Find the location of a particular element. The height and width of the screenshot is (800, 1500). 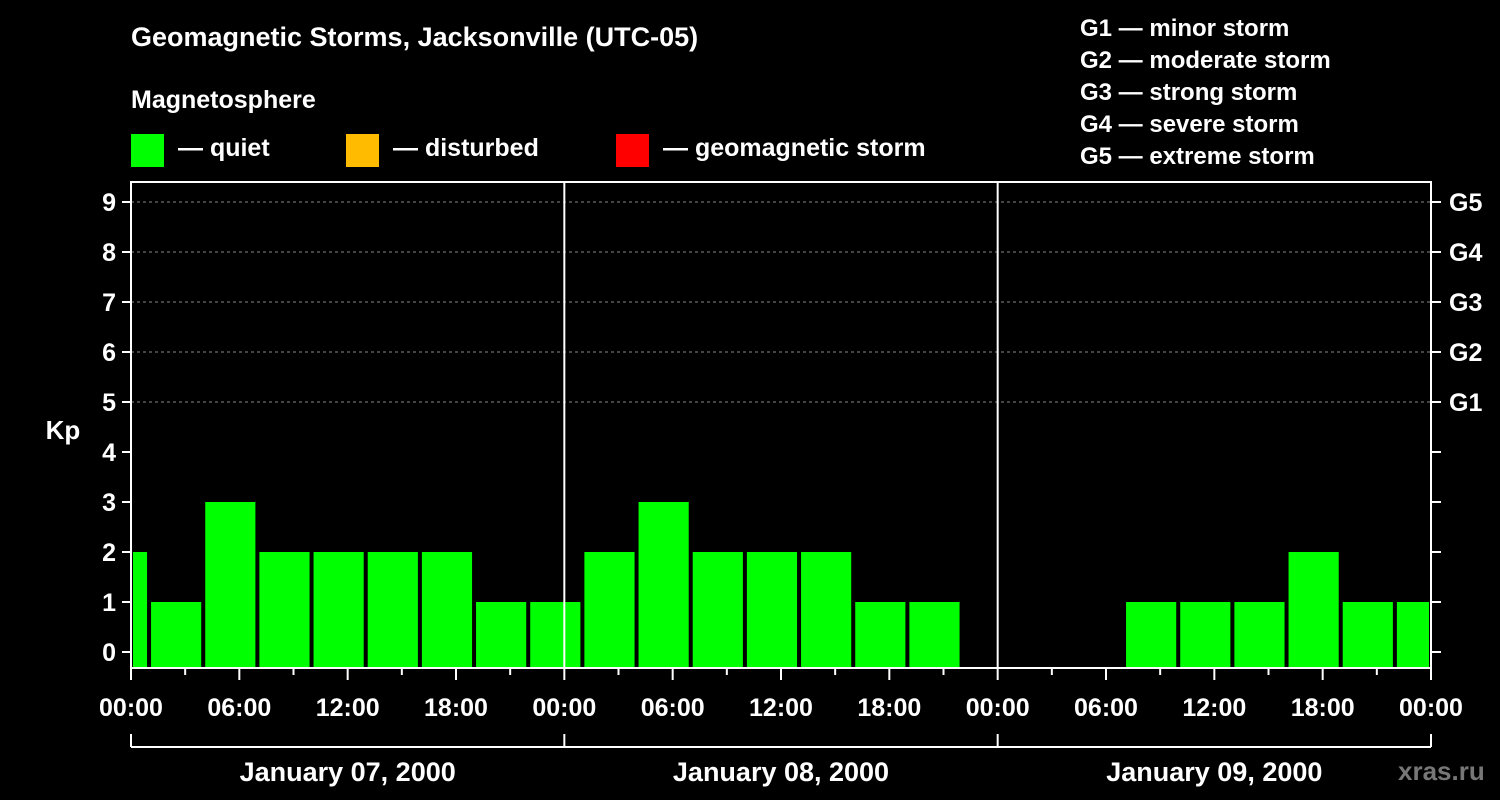

y-tick-label: 7 is located at coordinates (109, 303).